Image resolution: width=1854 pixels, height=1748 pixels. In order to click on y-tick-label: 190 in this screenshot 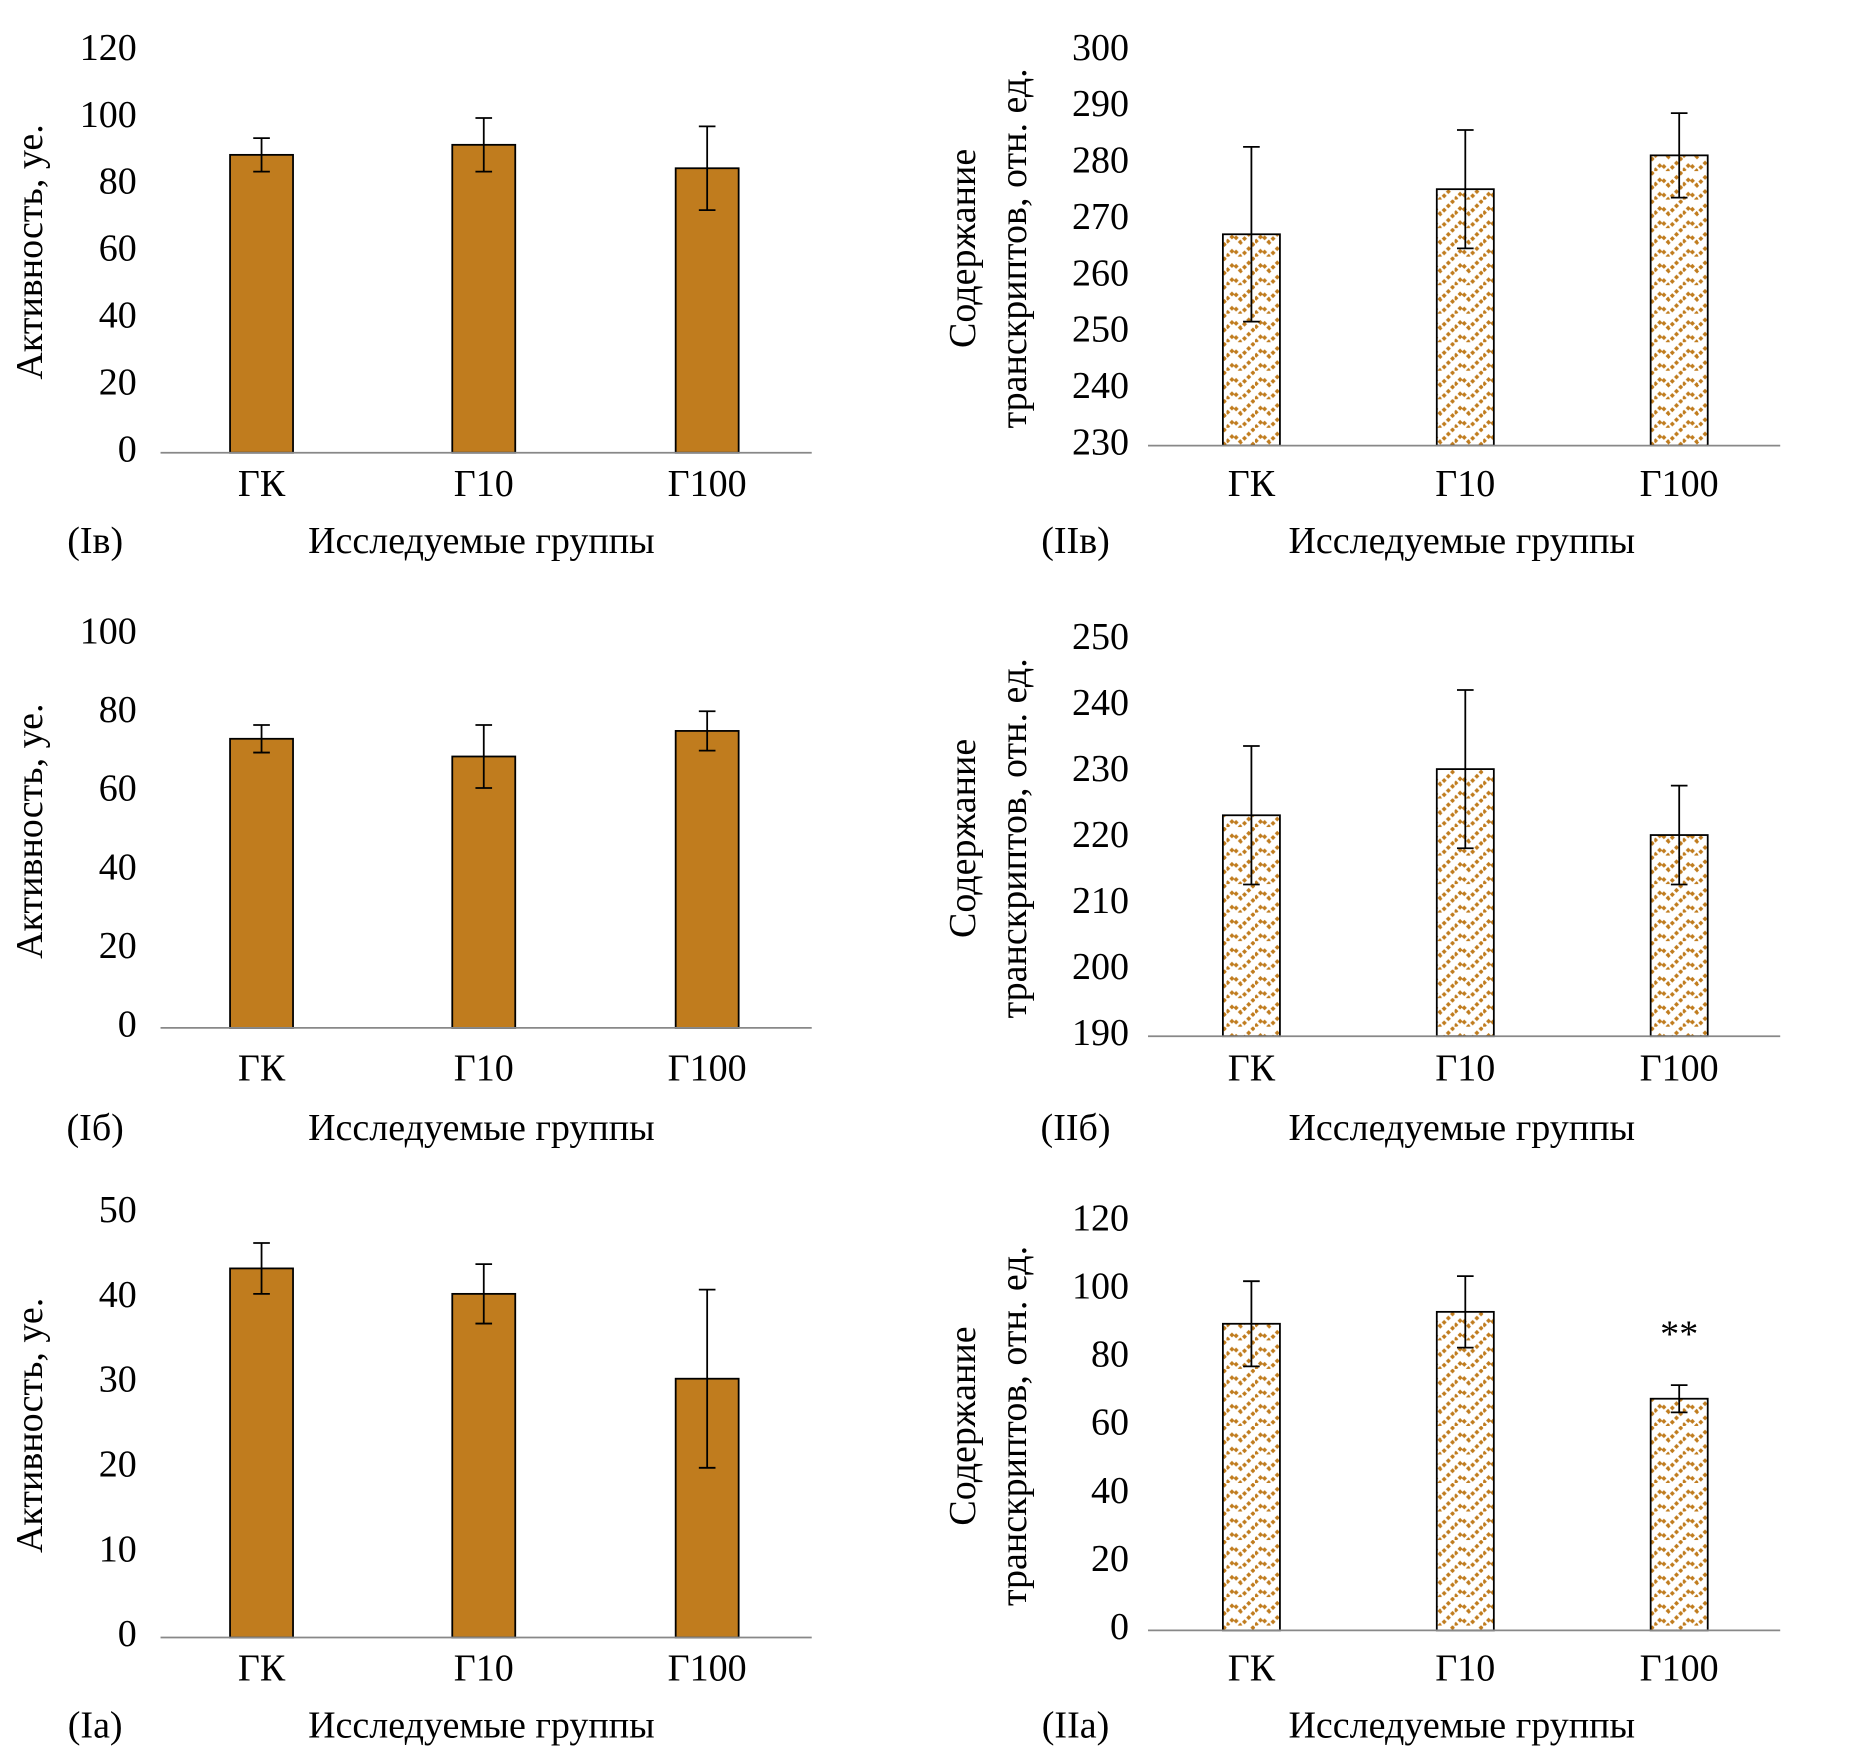, I will do `click(1100, 1033)`.